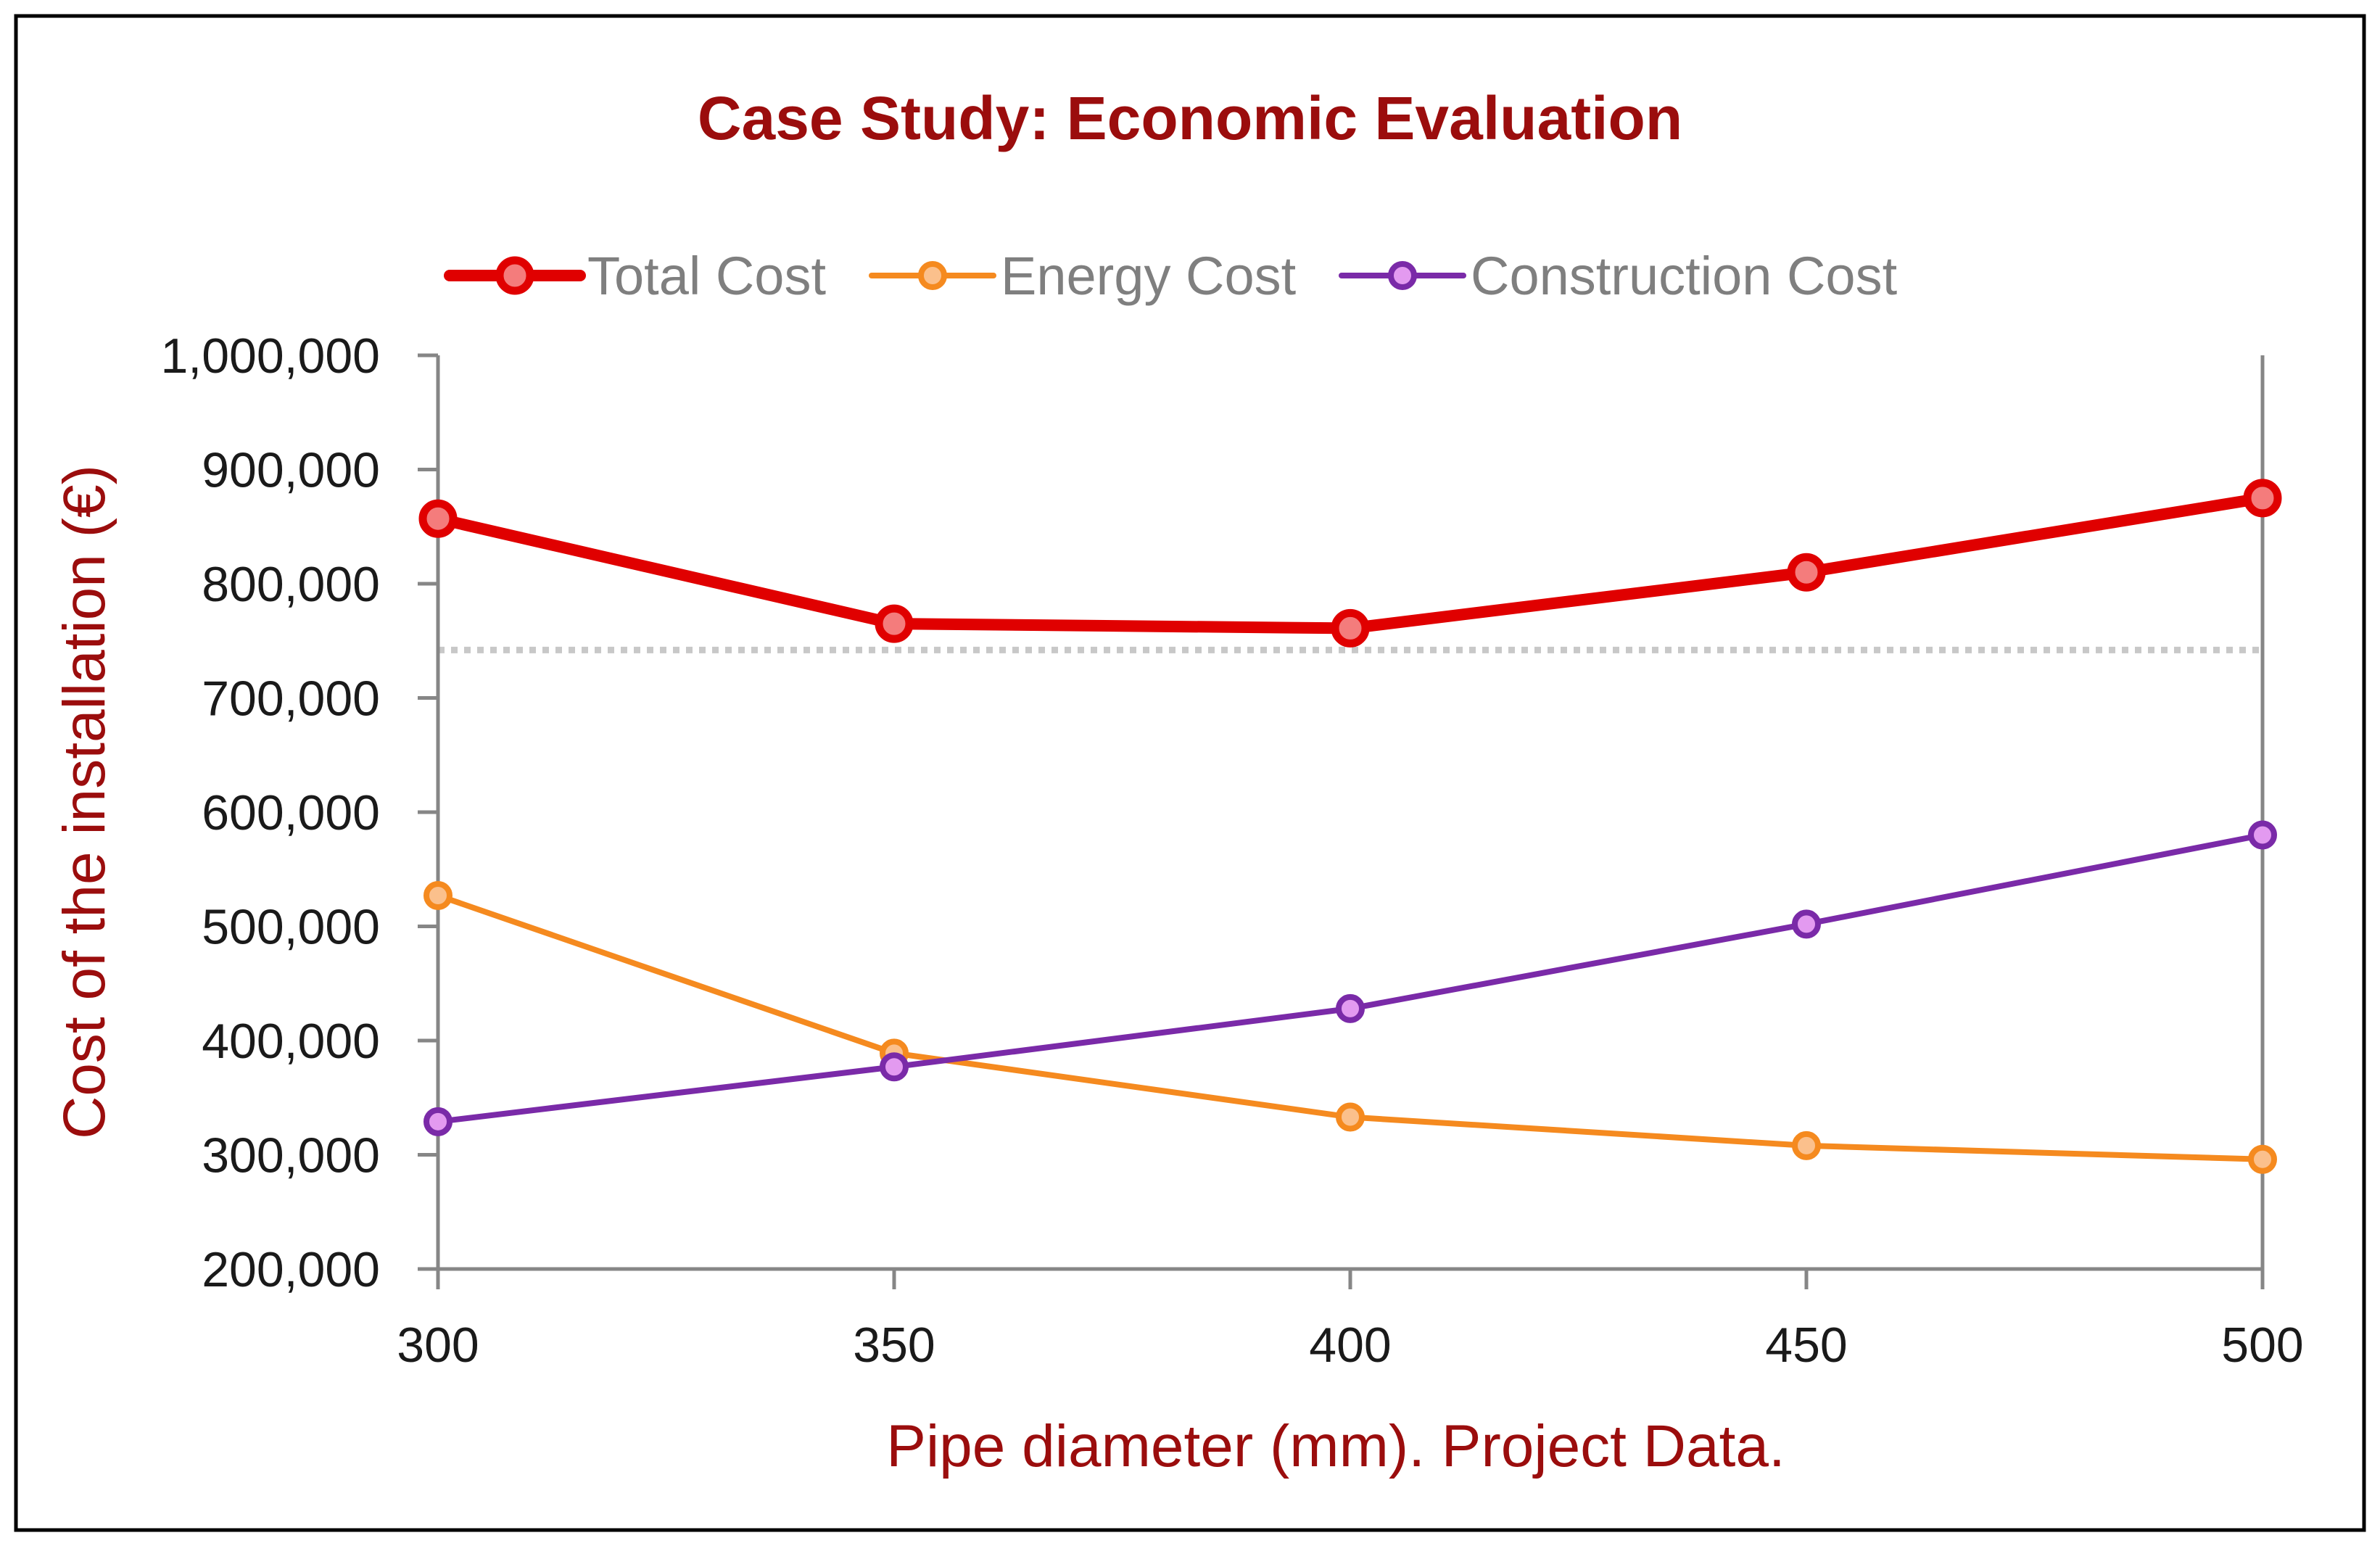 The height and width of the screenshot is (1546, 2380). Describe the element at coordinates (291, 1269) in the screenshot. I see `y-tick-label: 200,000` at that location.